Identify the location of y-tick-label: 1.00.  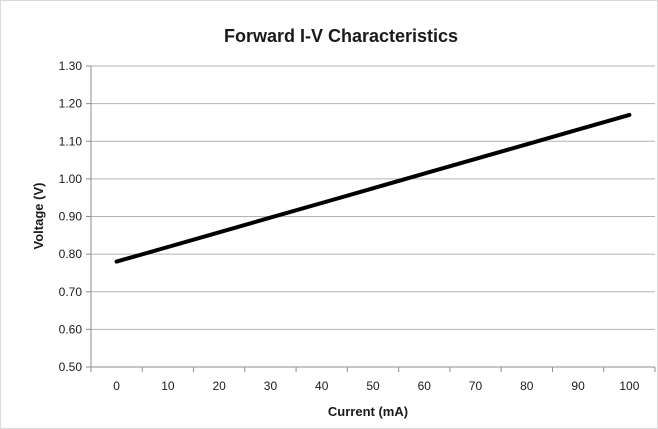
(71, 179).